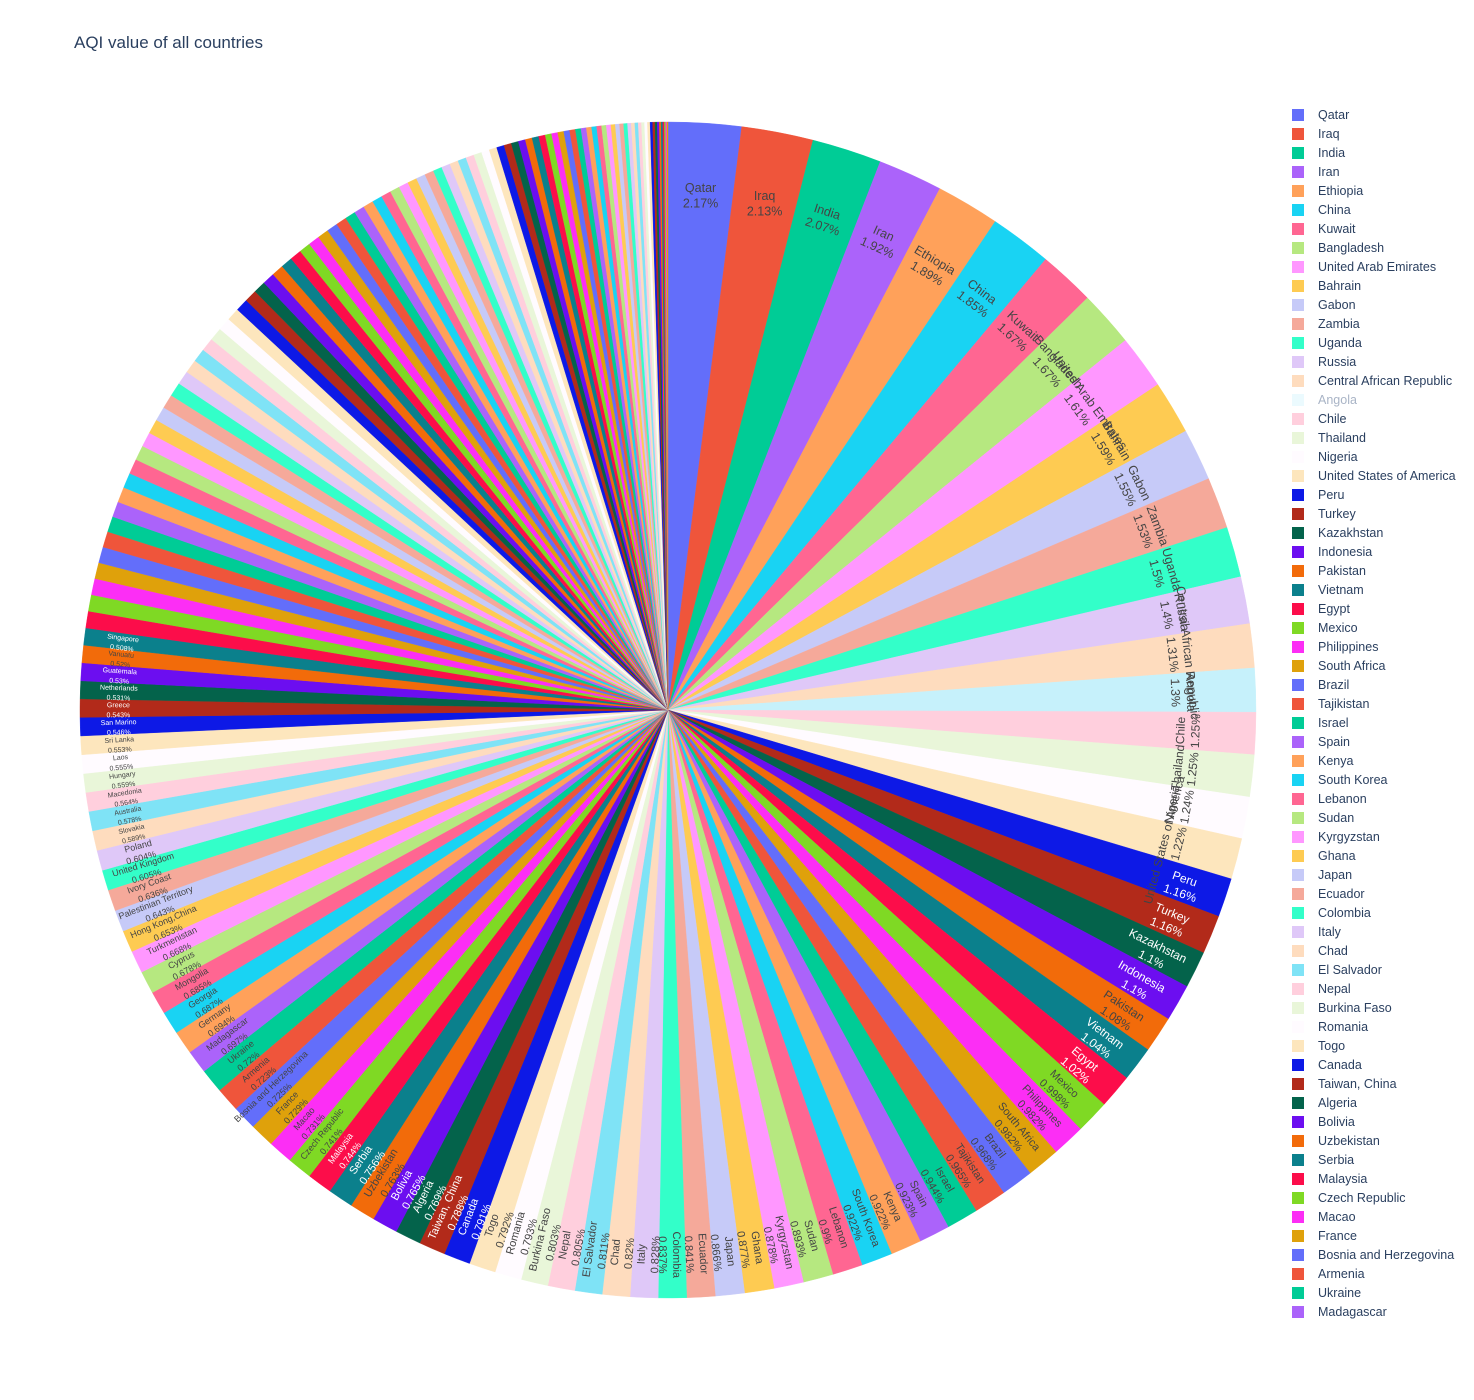 This screenshot has width=1474, height=1400. Describe the element at coordinates (1374, 893) in the screenshot. I see `legend-item-ecuador: Ecuador` at that location.